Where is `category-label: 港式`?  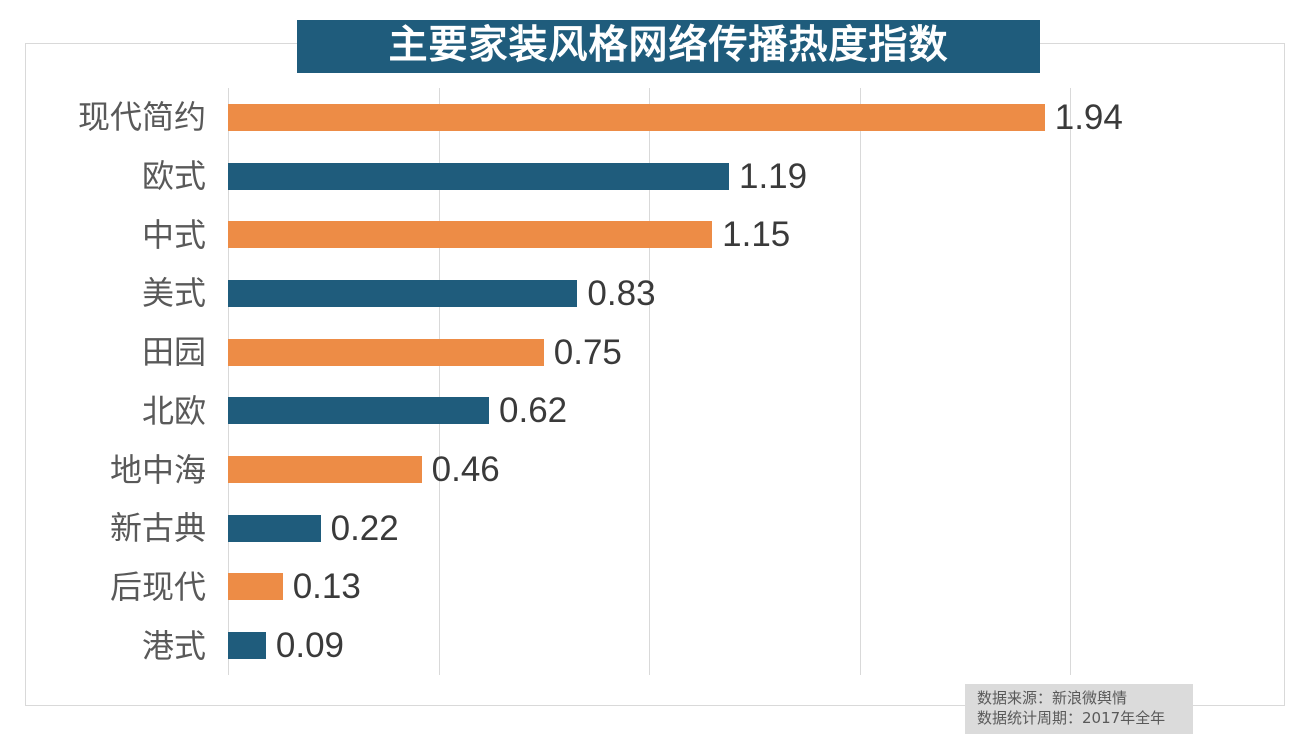
category-label: 港式 is located at coordinates (173, 645).